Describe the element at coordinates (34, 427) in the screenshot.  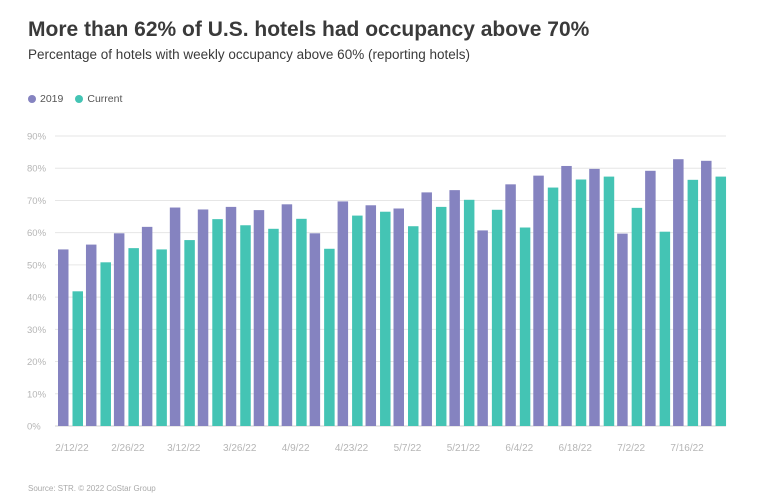
I see `y-tick-label: 0%` at that location.